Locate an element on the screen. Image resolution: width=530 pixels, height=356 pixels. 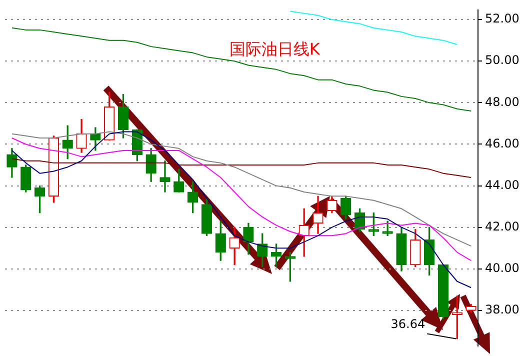
y-tick-label: 50.00 is located at coordinates (502, 60).